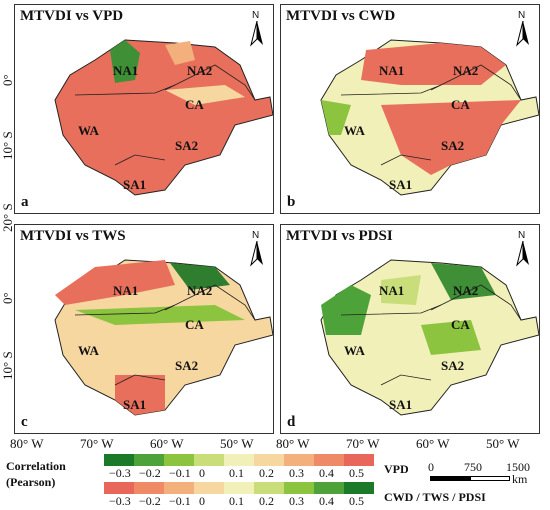  Describe the element at coordinates (435, 497) in the screenshot. I see `colorbar-cwd-label: CWD / TWS / PDSI` at that location.